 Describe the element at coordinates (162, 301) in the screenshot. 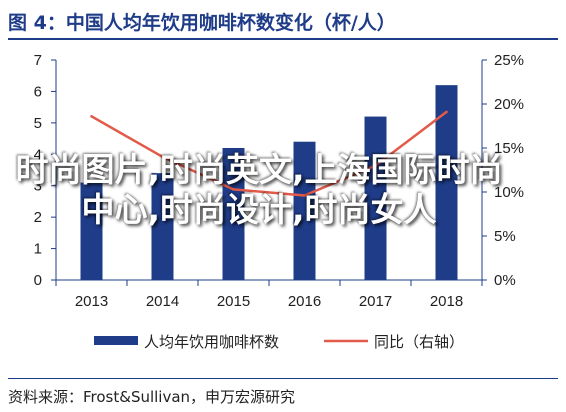

I see `x-tick-label: 2014` at that location.